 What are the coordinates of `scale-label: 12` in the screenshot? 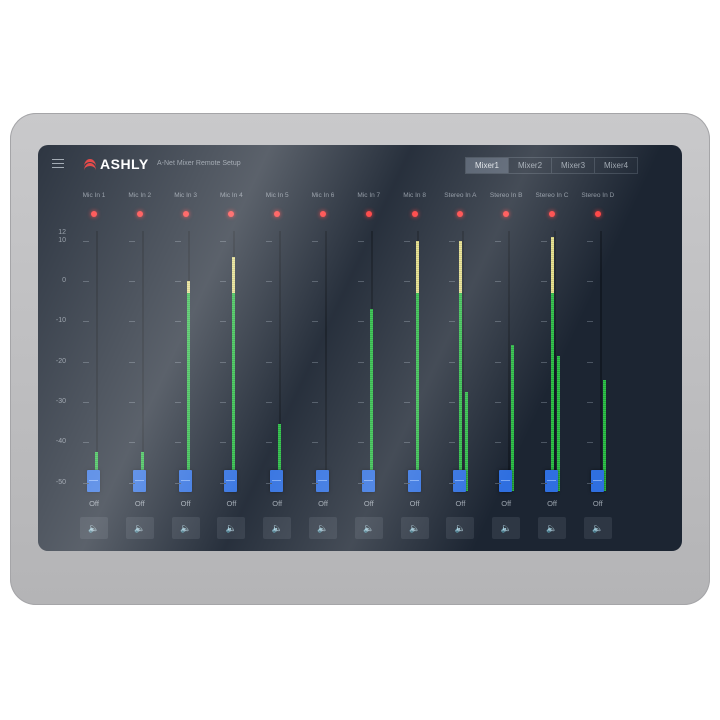 It's located at (62, 232).